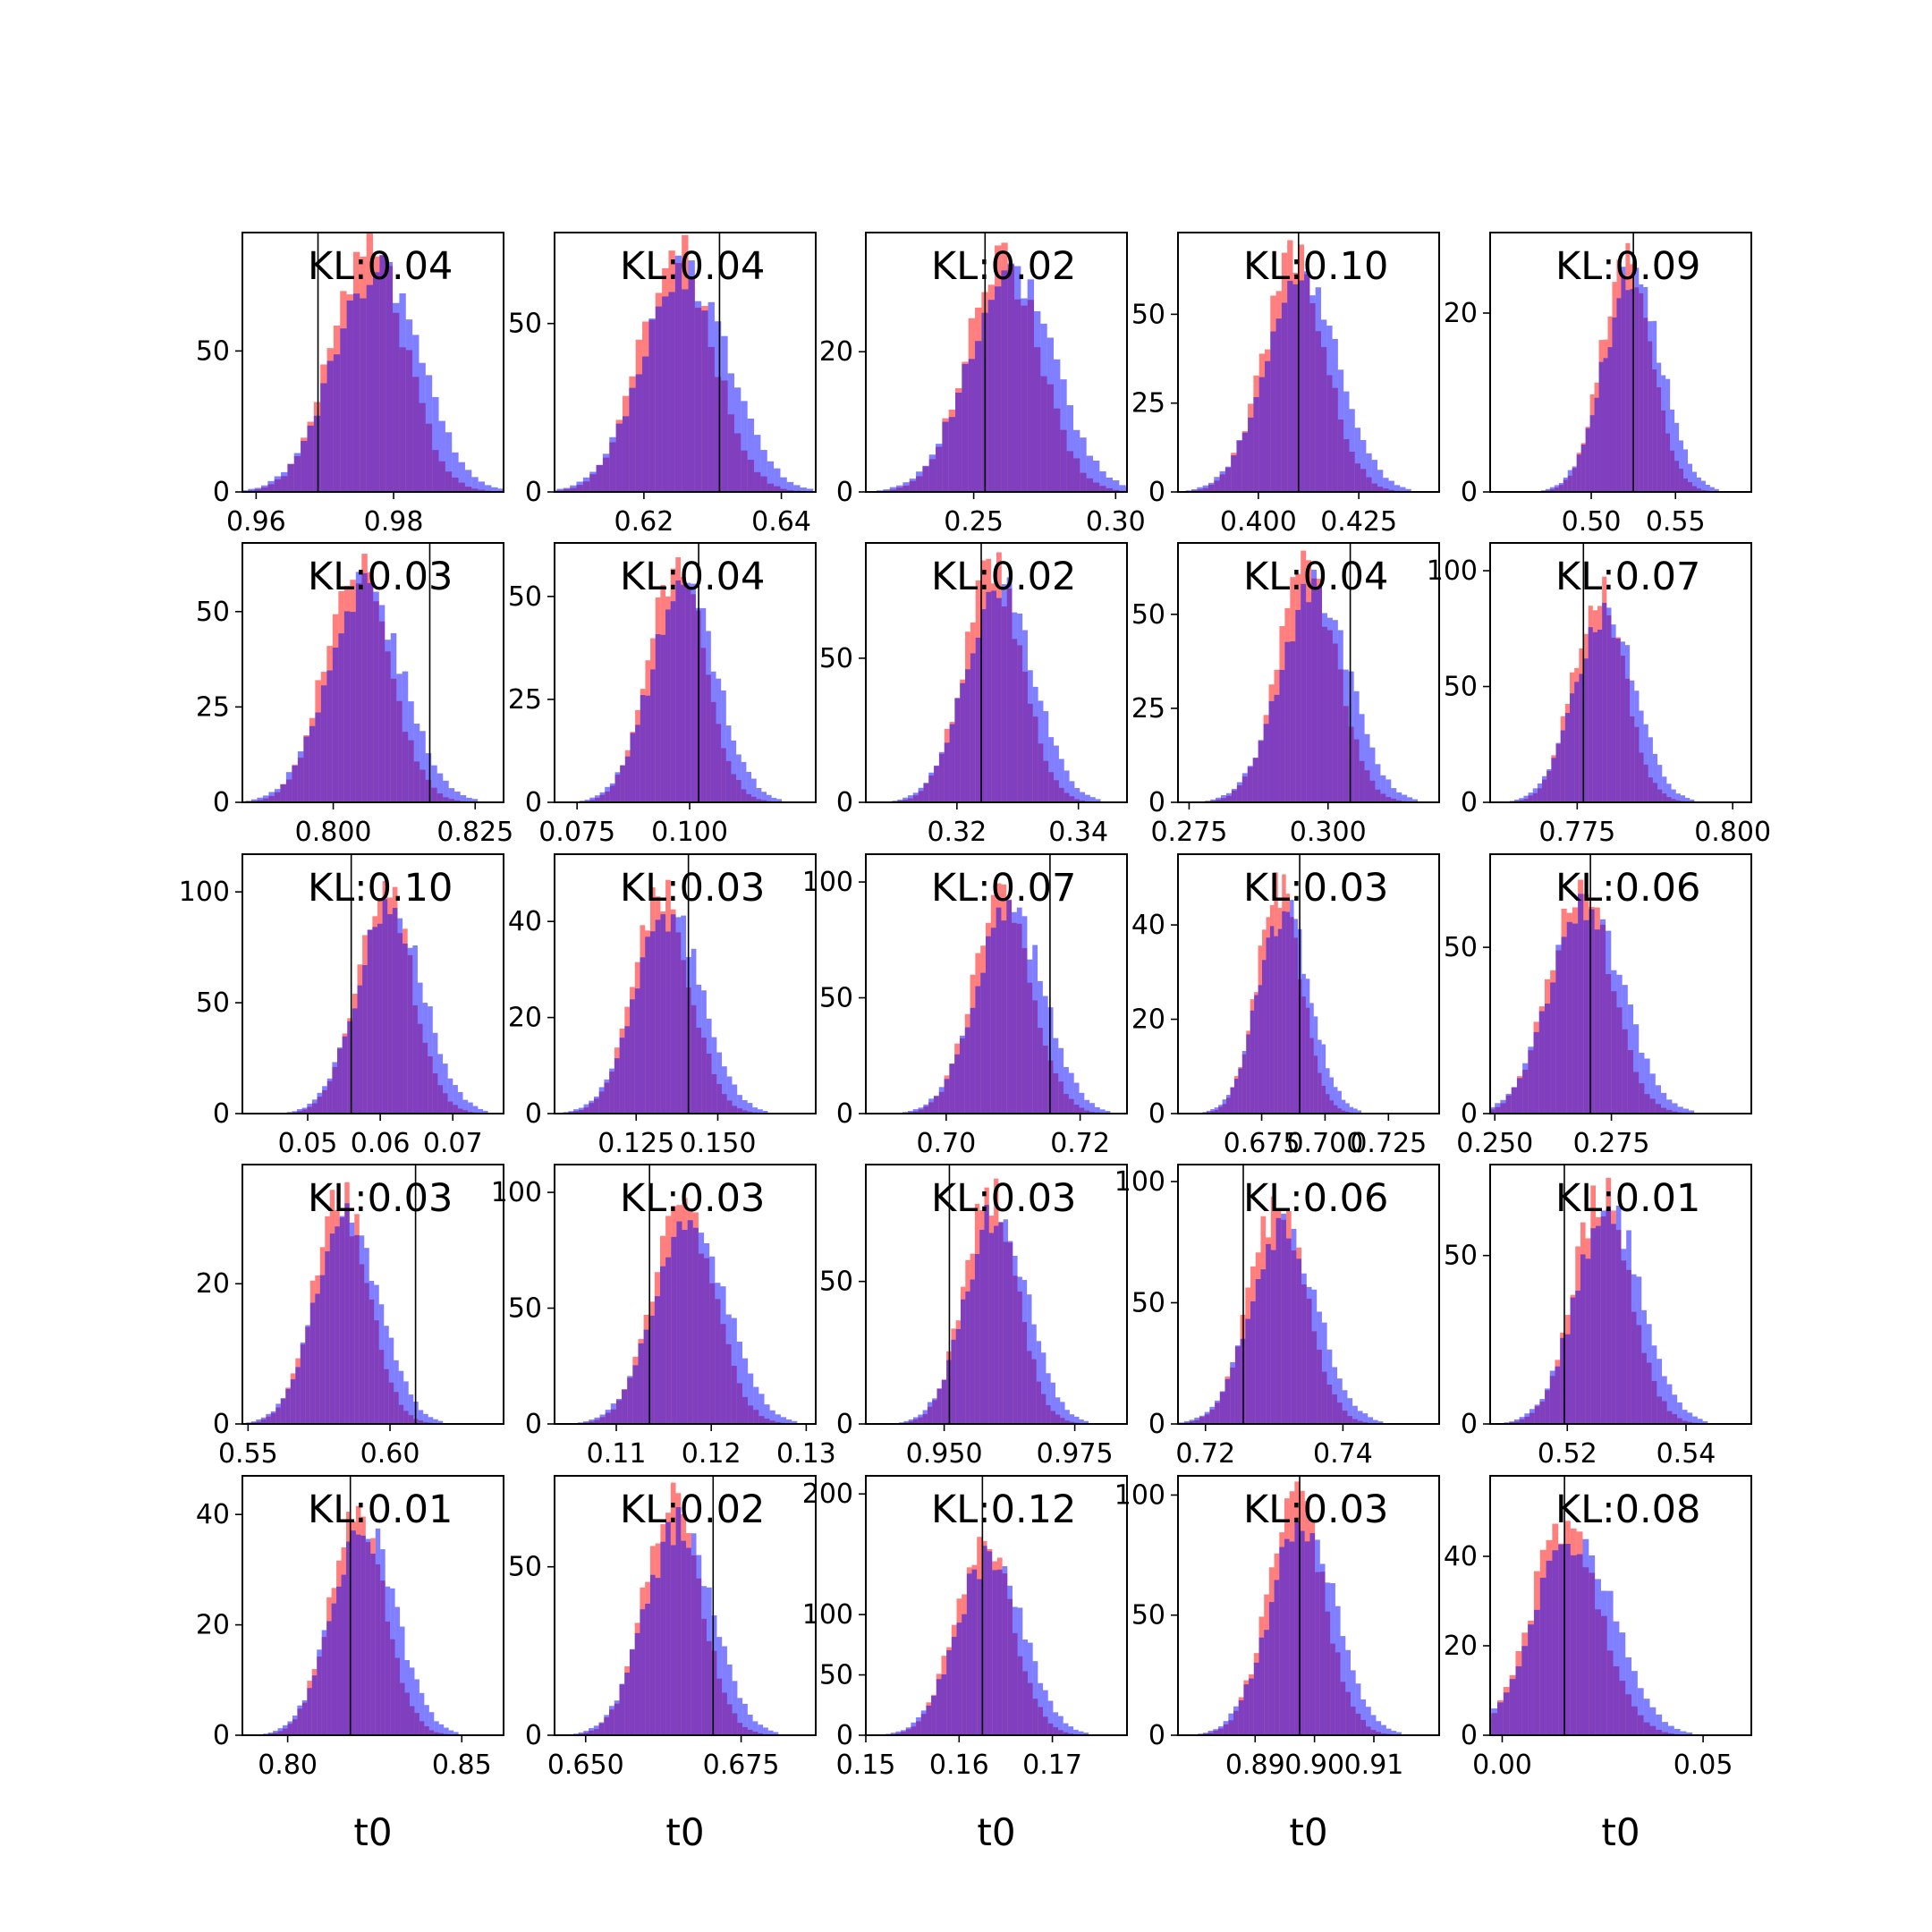 This screenshot has height=1932, width=1932. I want to click on x-tick-label: 0.400, so click(1258, 522).